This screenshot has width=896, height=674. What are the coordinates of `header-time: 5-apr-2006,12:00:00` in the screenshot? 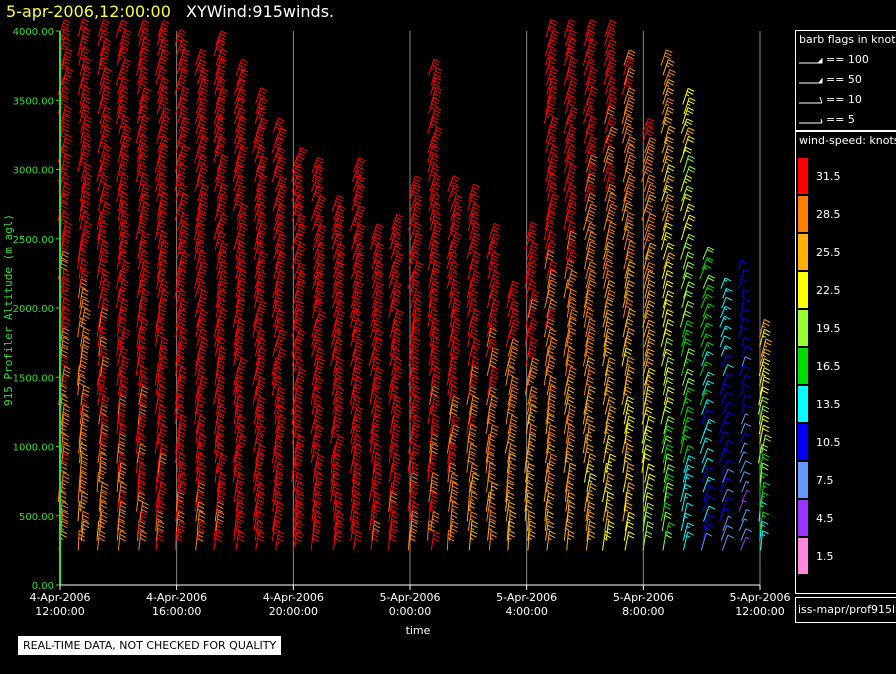 It's located at (88, 11).